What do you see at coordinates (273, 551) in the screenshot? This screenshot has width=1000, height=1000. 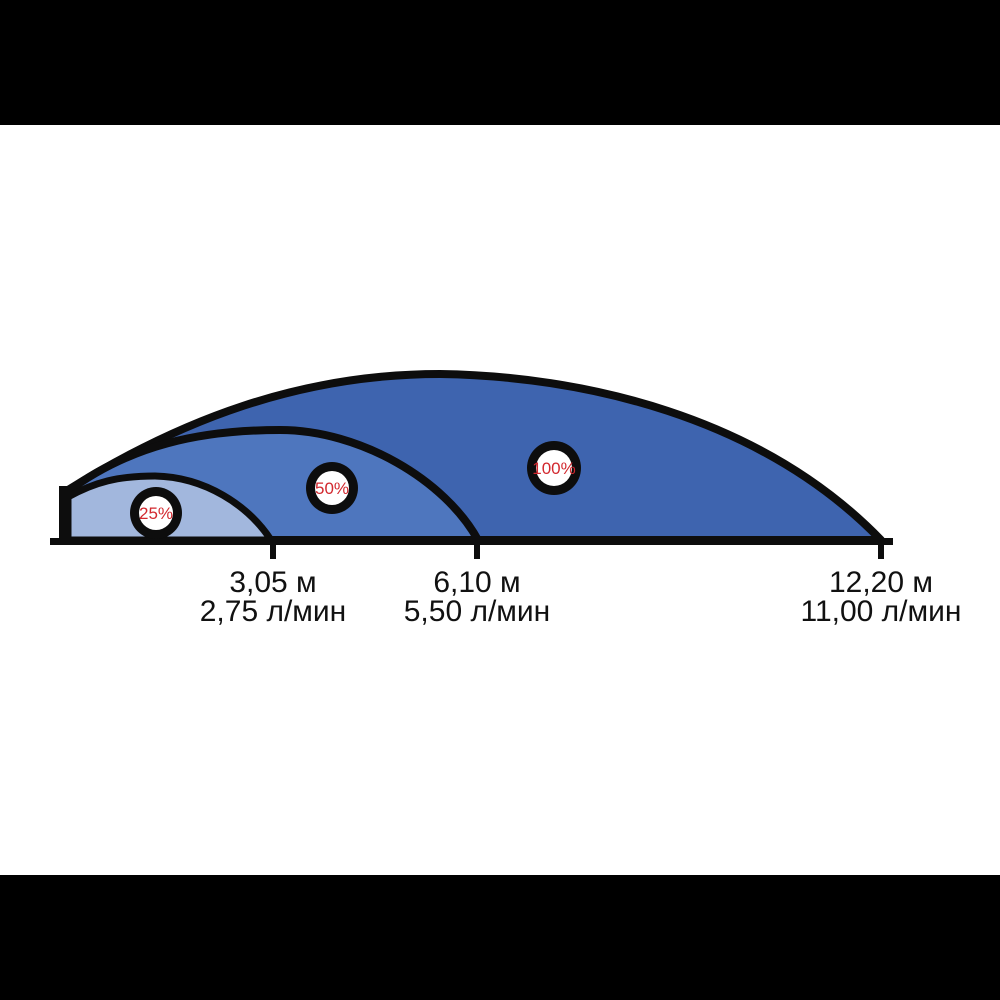 I see `tick-mark-3m` at bounding box center [273, 551].